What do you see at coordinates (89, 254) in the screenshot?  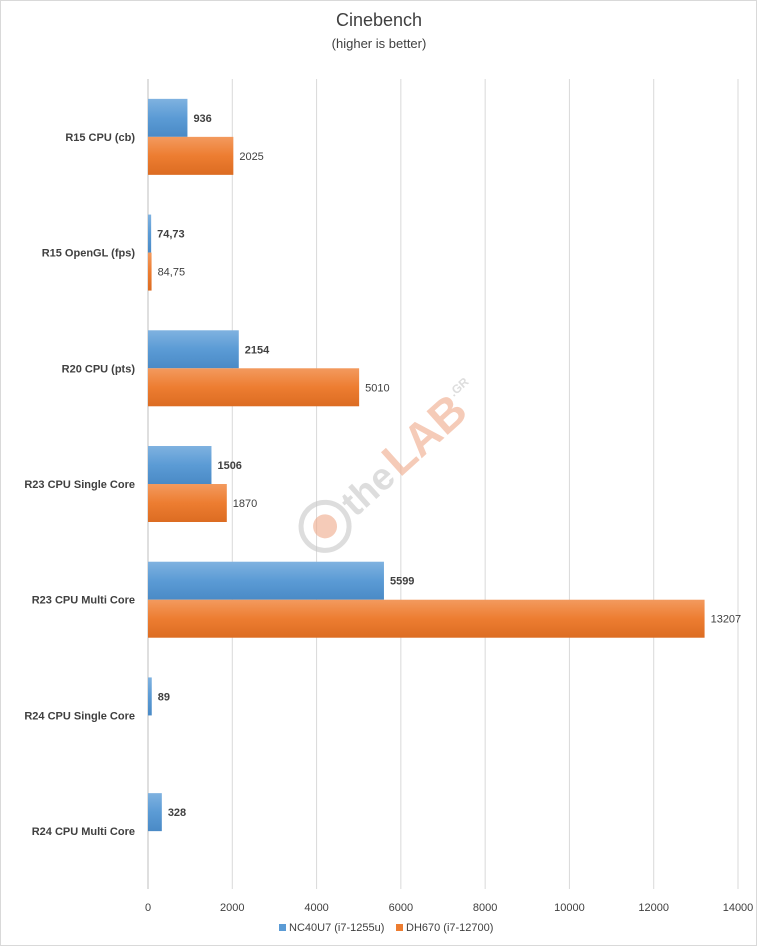 I see `category-label: R15 OpenGL (fps)` at bounding box center [89, 254].